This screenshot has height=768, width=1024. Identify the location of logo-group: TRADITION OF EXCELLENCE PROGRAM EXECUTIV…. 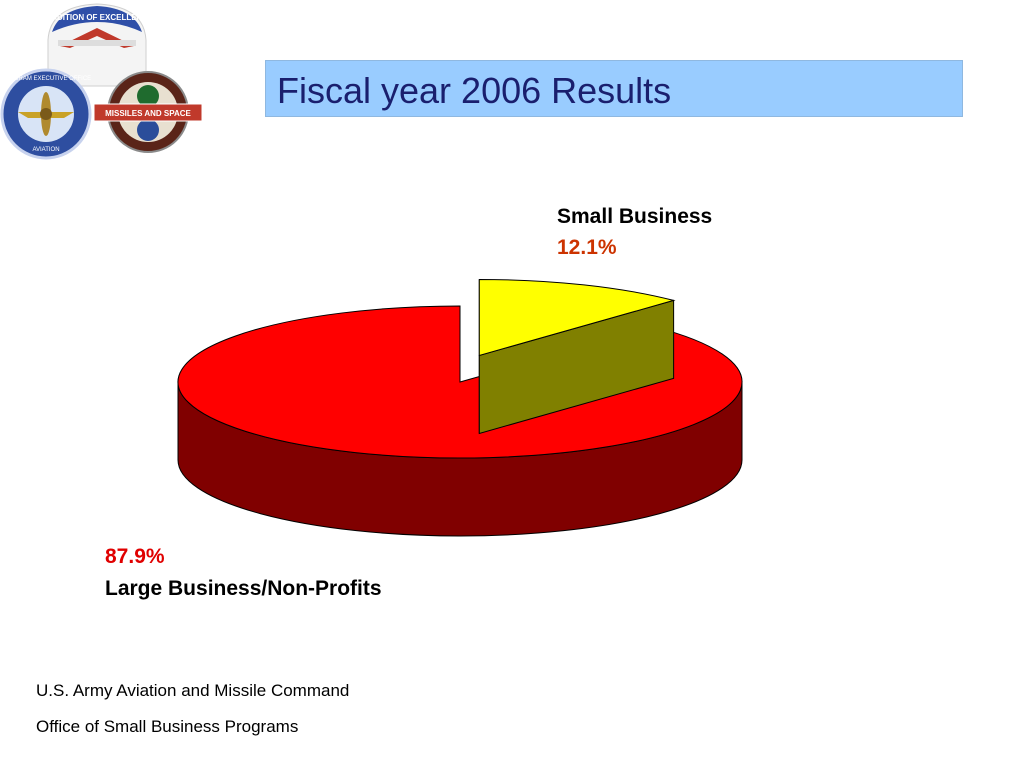
(101, 81).